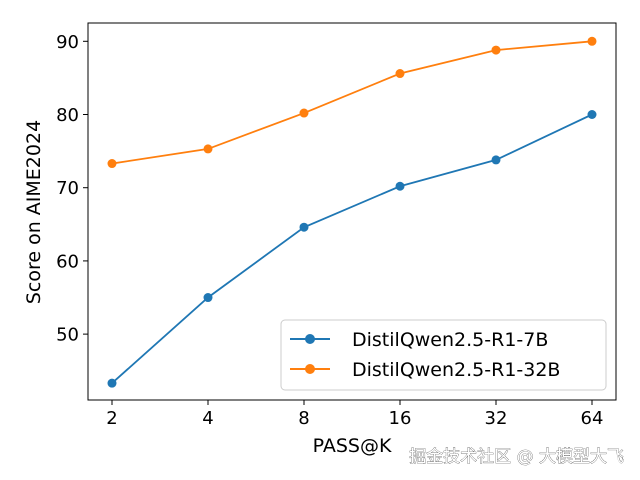  Describe the element at coordinates (34, 212) in the screenshot. I see `y-axis-label: Score on AIME2024` at that location.